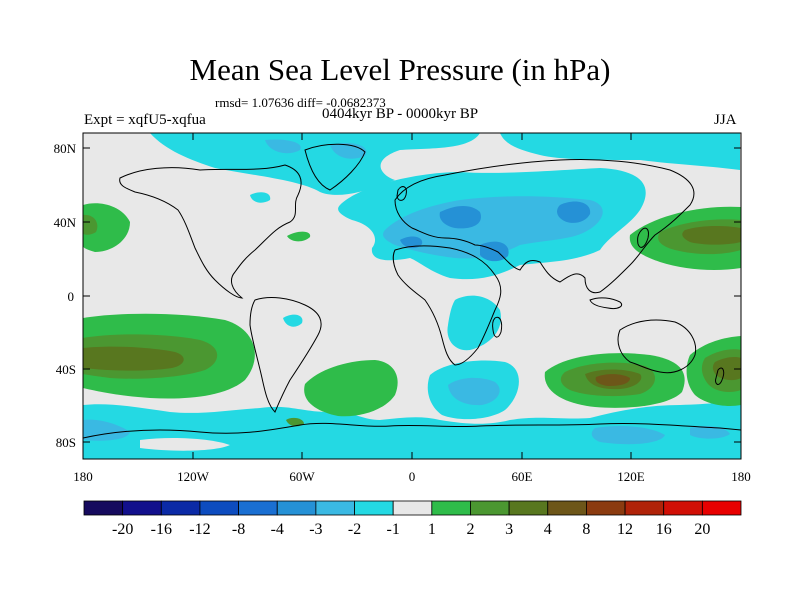 The width and height of the screenshot is (800, 600). What do you see at coordinates (522, 476) in the screenshot?
I see `lon-label-60e: 60E` at bounding box center [522, 476].